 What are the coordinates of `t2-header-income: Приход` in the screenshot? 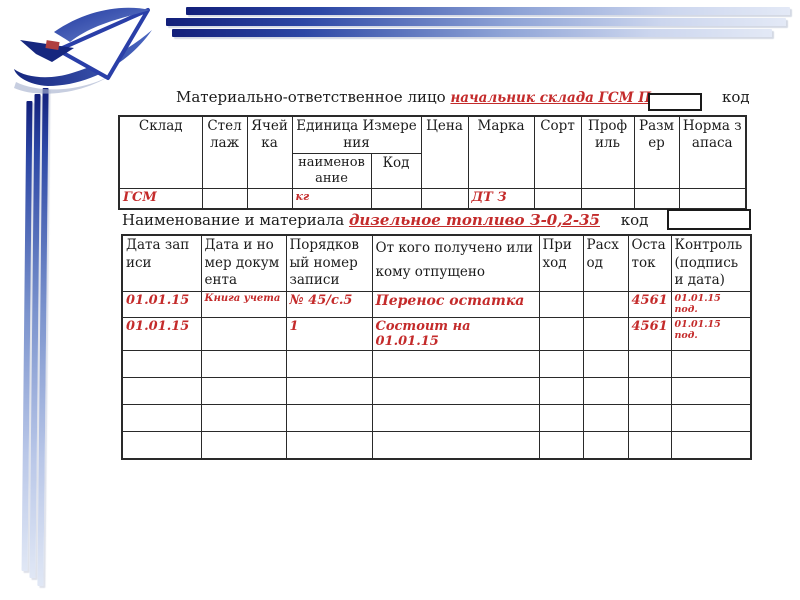 It's located at (561, 263).